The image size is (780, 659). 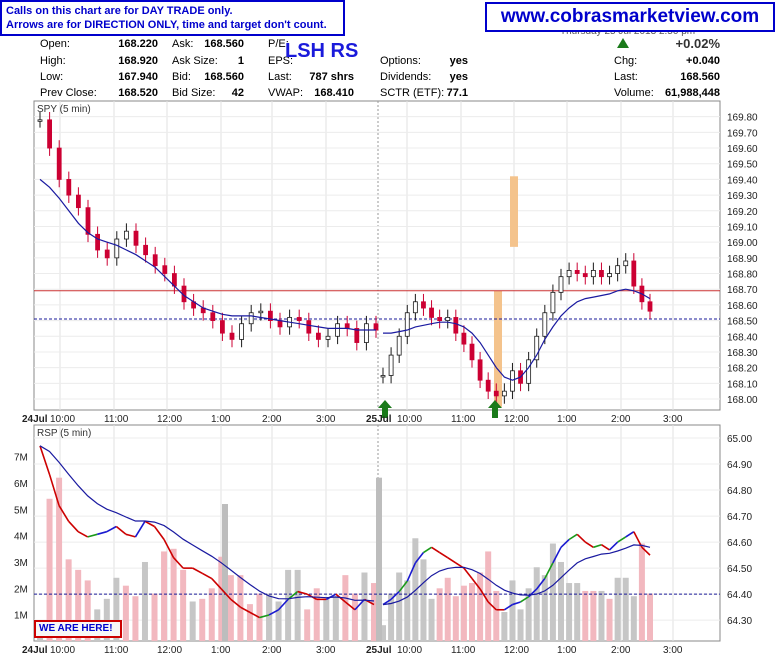 What do you see at coordinates (385, 409) in the screenshot?
I see `up-arrow-icon` at bounding box center [385, 409].